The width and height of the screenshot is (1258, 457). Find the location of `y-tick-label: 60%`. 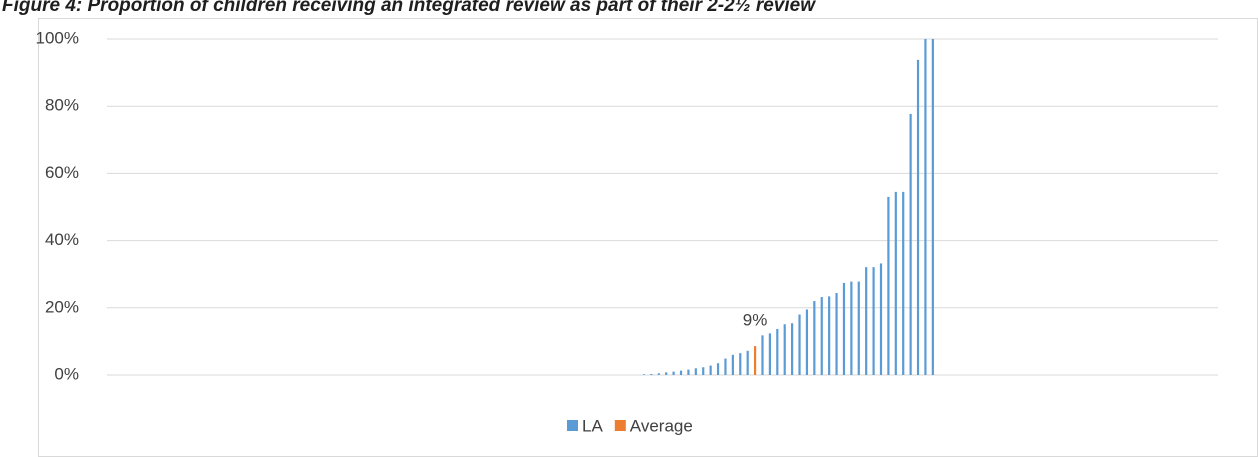

y-tick-label: 60% is located at coordinates (62, 172).